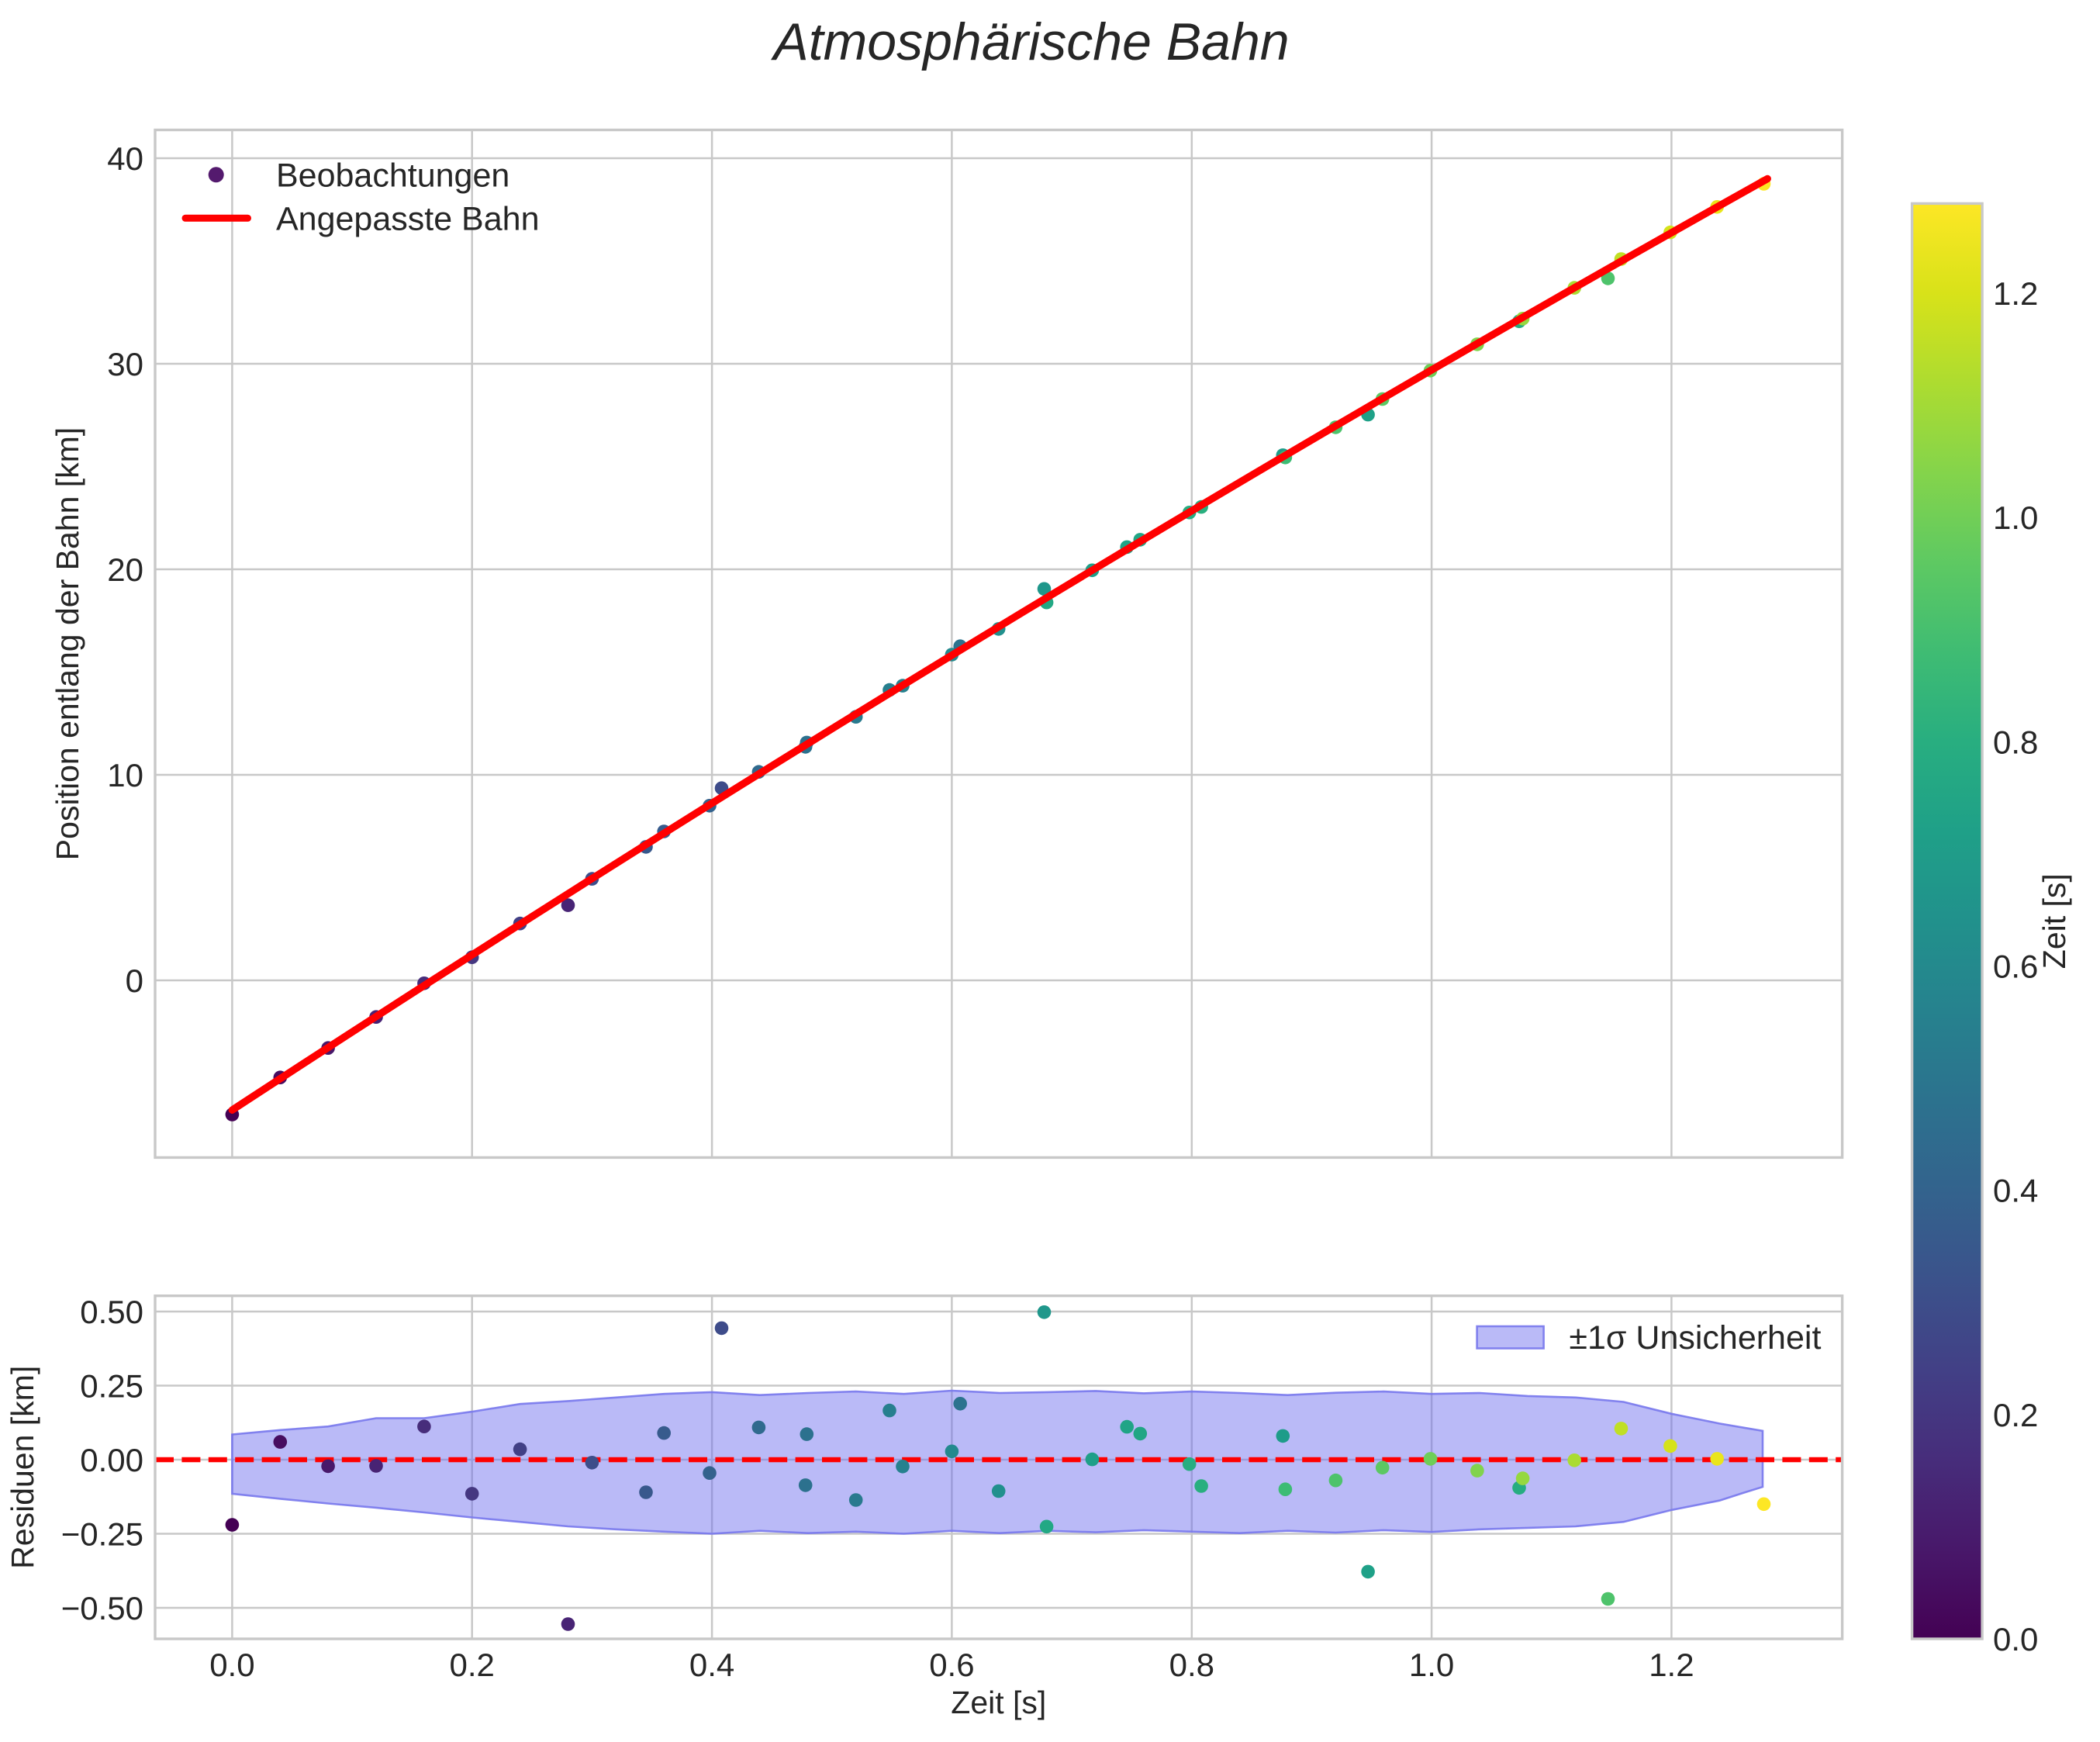 This screenshot has height=1742, width=2100. I want to click on svg-text: 0.25, so click(111, 1386).